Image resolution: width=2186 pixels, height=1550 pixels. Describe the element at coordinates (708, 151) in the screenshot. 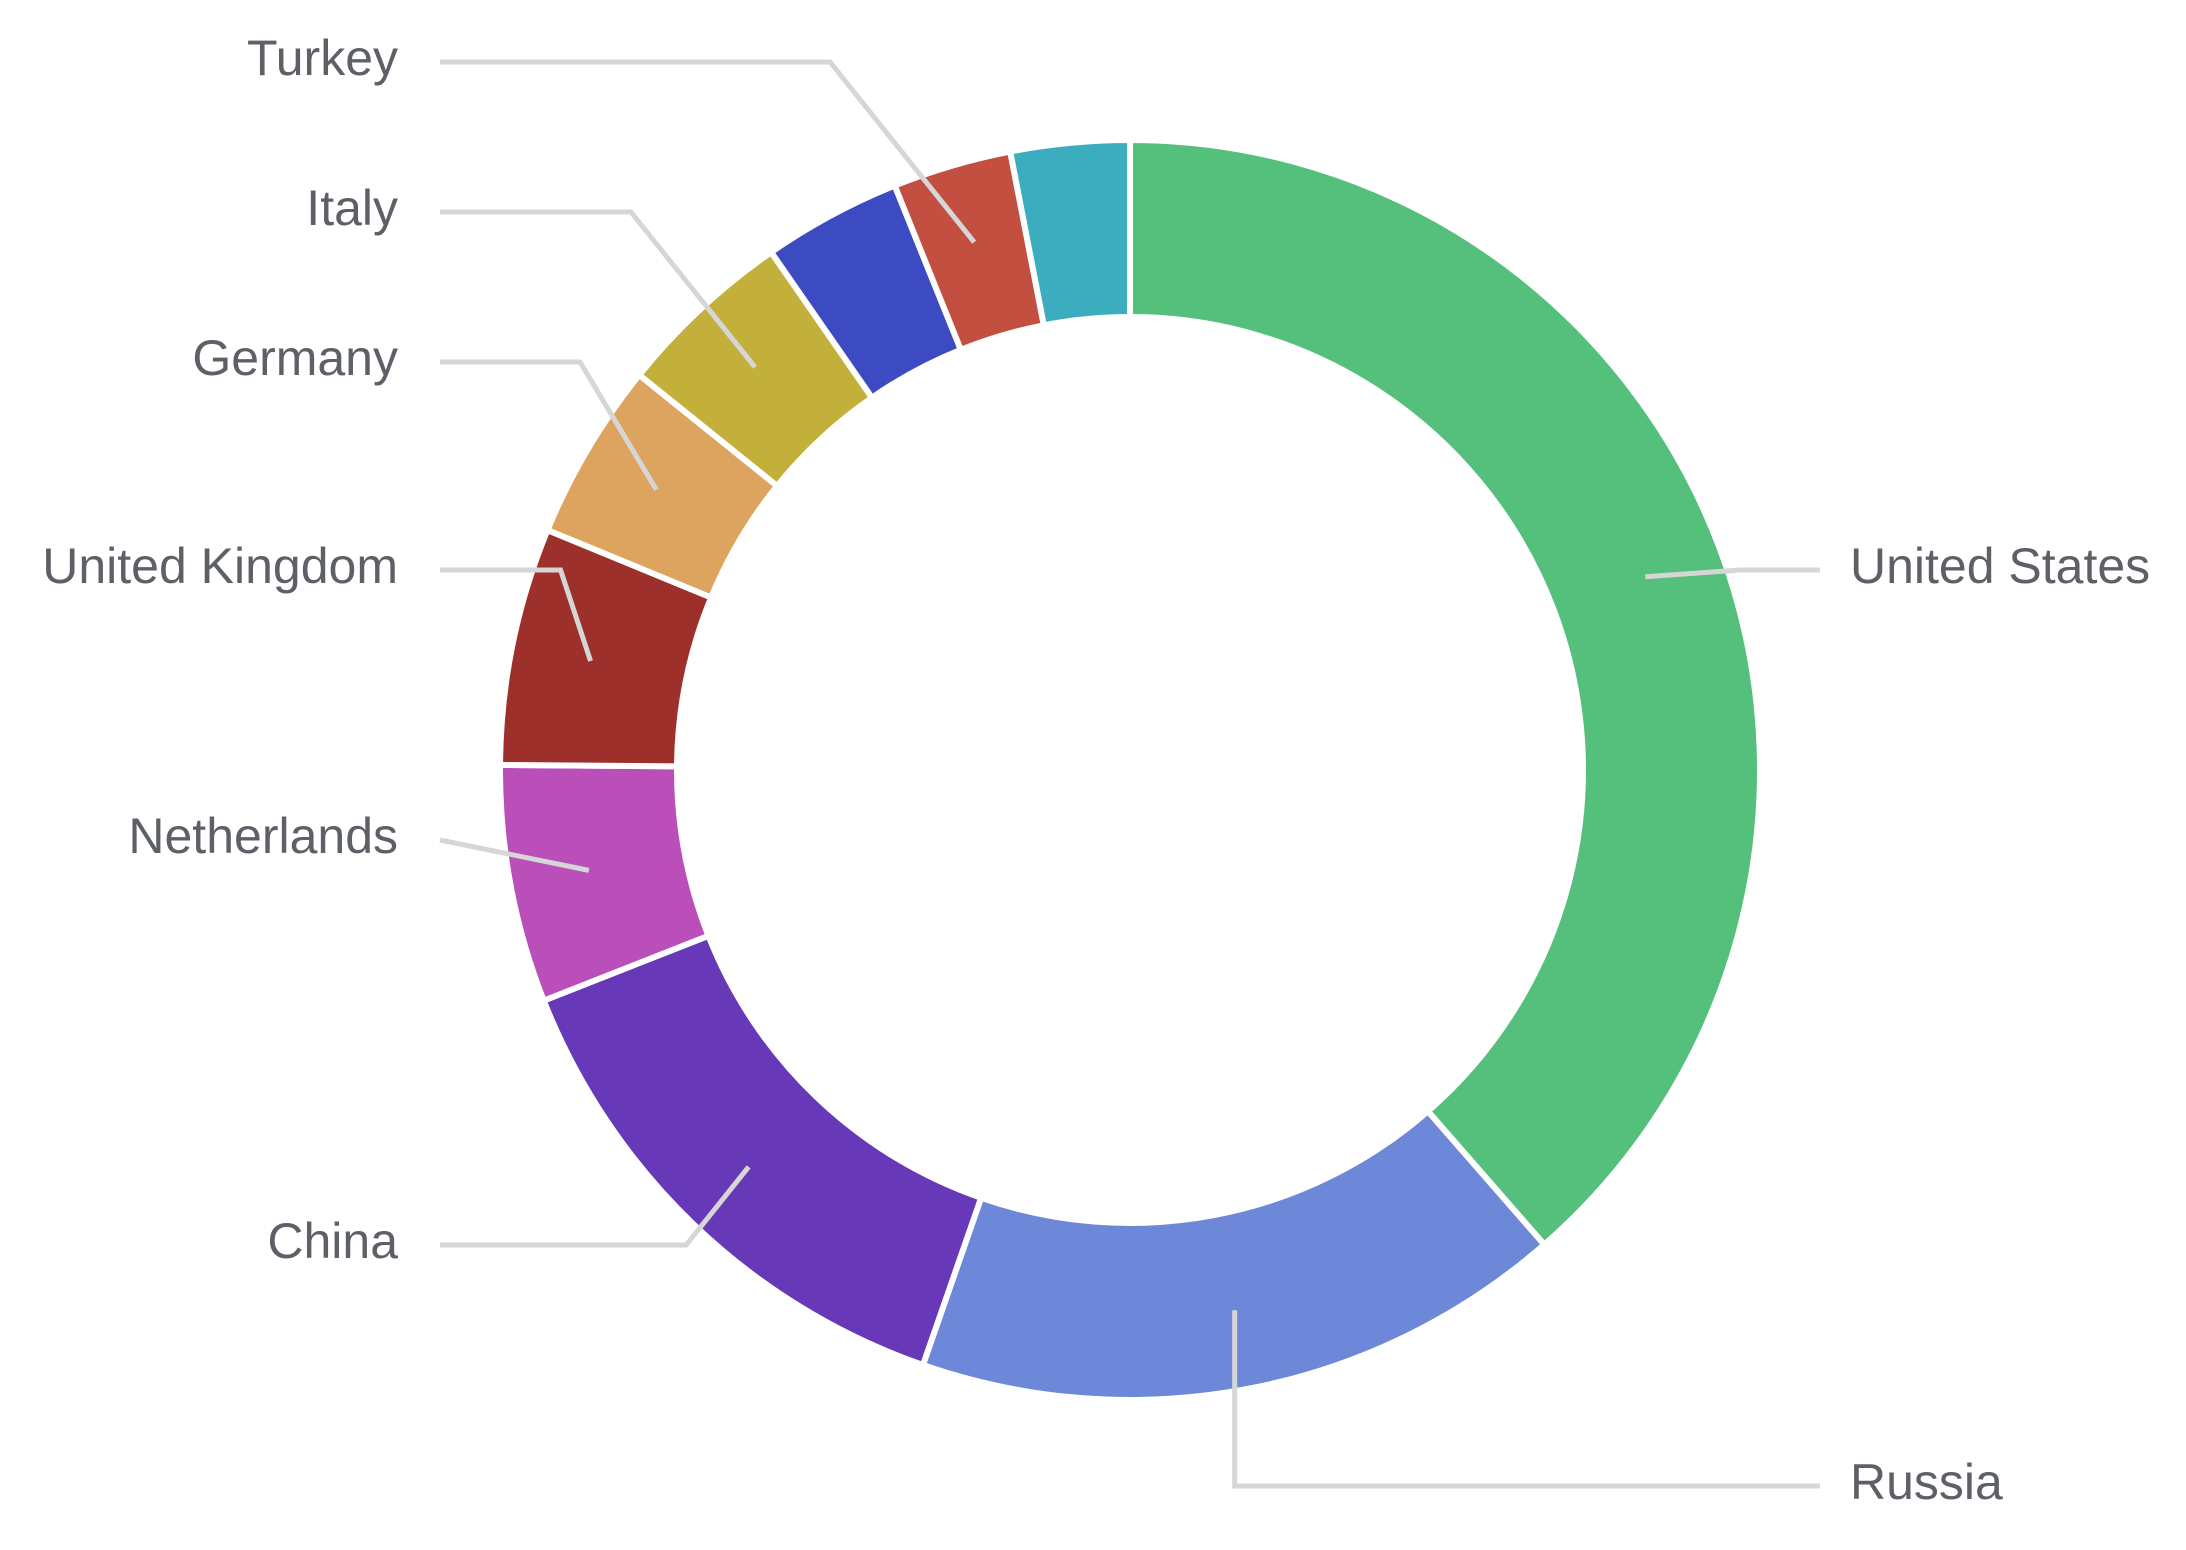

I see `leader-line-turkey` at that location.